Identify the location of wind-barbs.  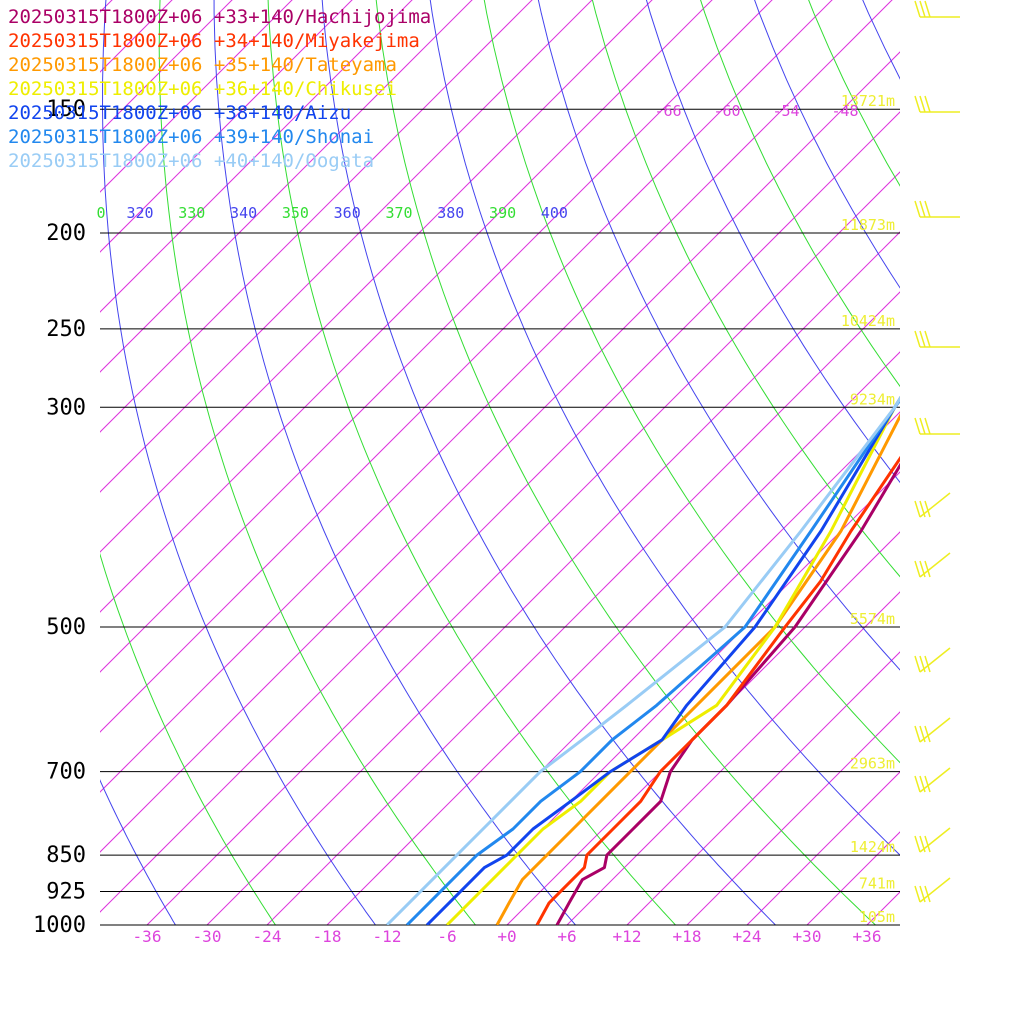
(937, 451).